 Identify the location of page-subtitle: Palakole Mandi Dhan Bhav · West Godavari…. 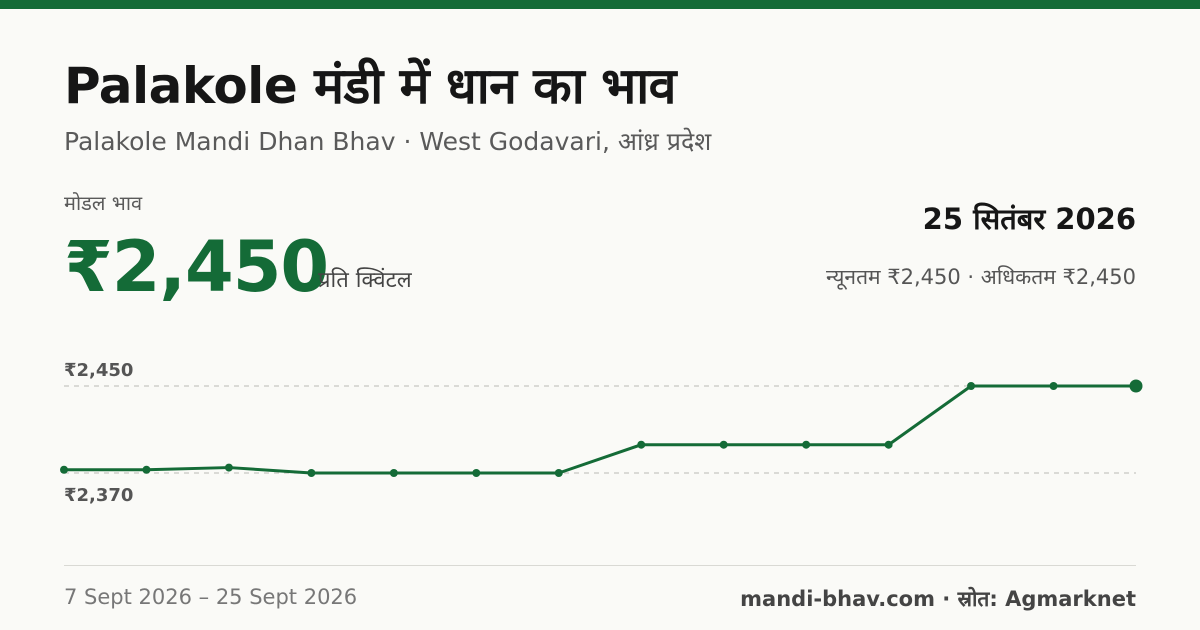
(388, 141).